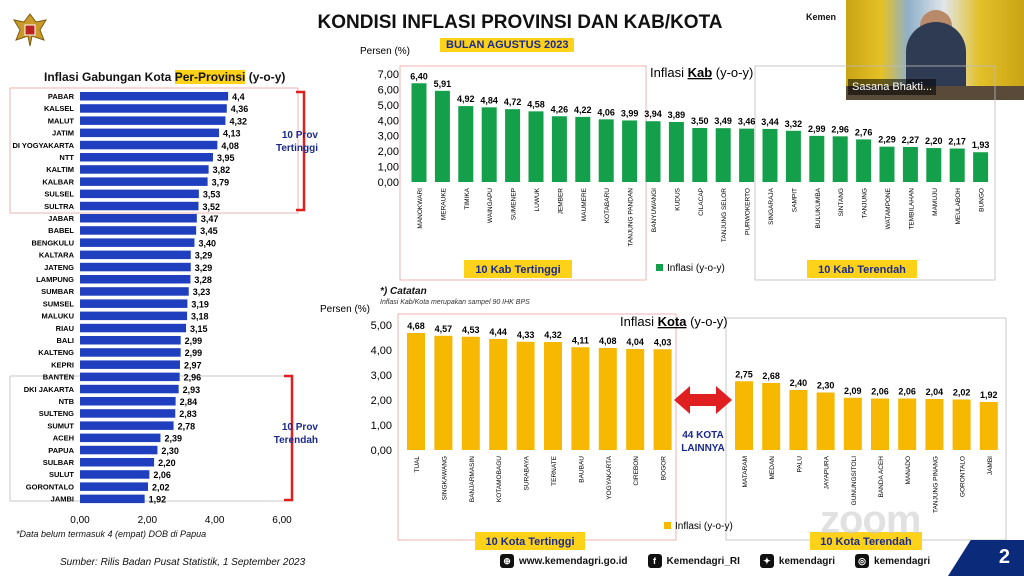 The width and height of the screenshot is (1024, 576). Describe the element at coordinates (204, 268) in the screenshot. I see `province-value-label: 3,29` at that location.